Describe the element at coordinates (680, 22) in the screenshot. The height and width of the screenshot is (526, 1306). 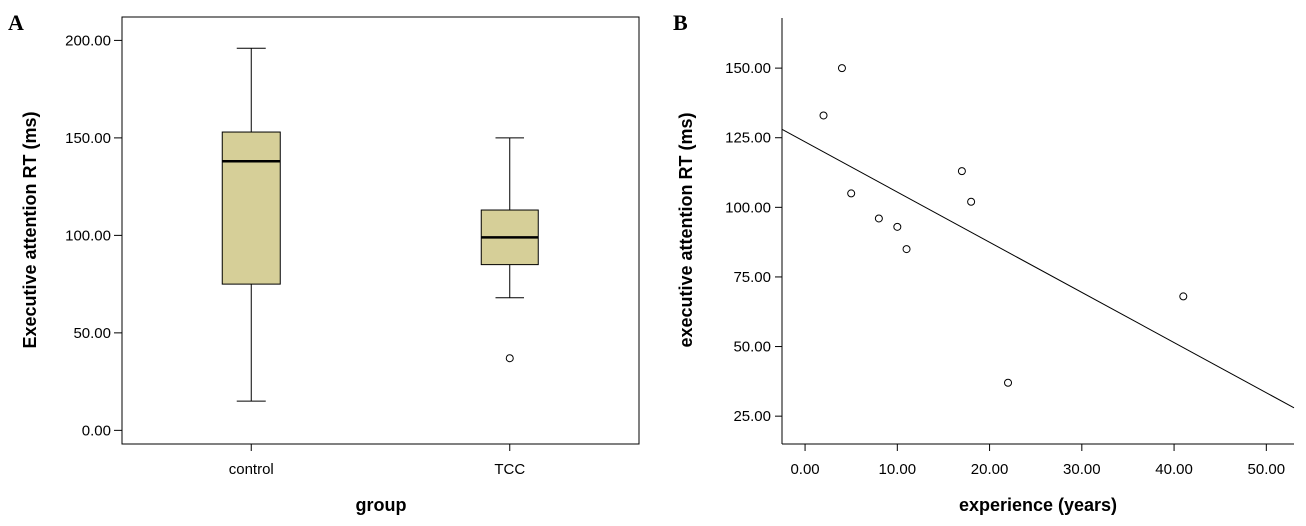
I see `panel-b-label: B` at that location.